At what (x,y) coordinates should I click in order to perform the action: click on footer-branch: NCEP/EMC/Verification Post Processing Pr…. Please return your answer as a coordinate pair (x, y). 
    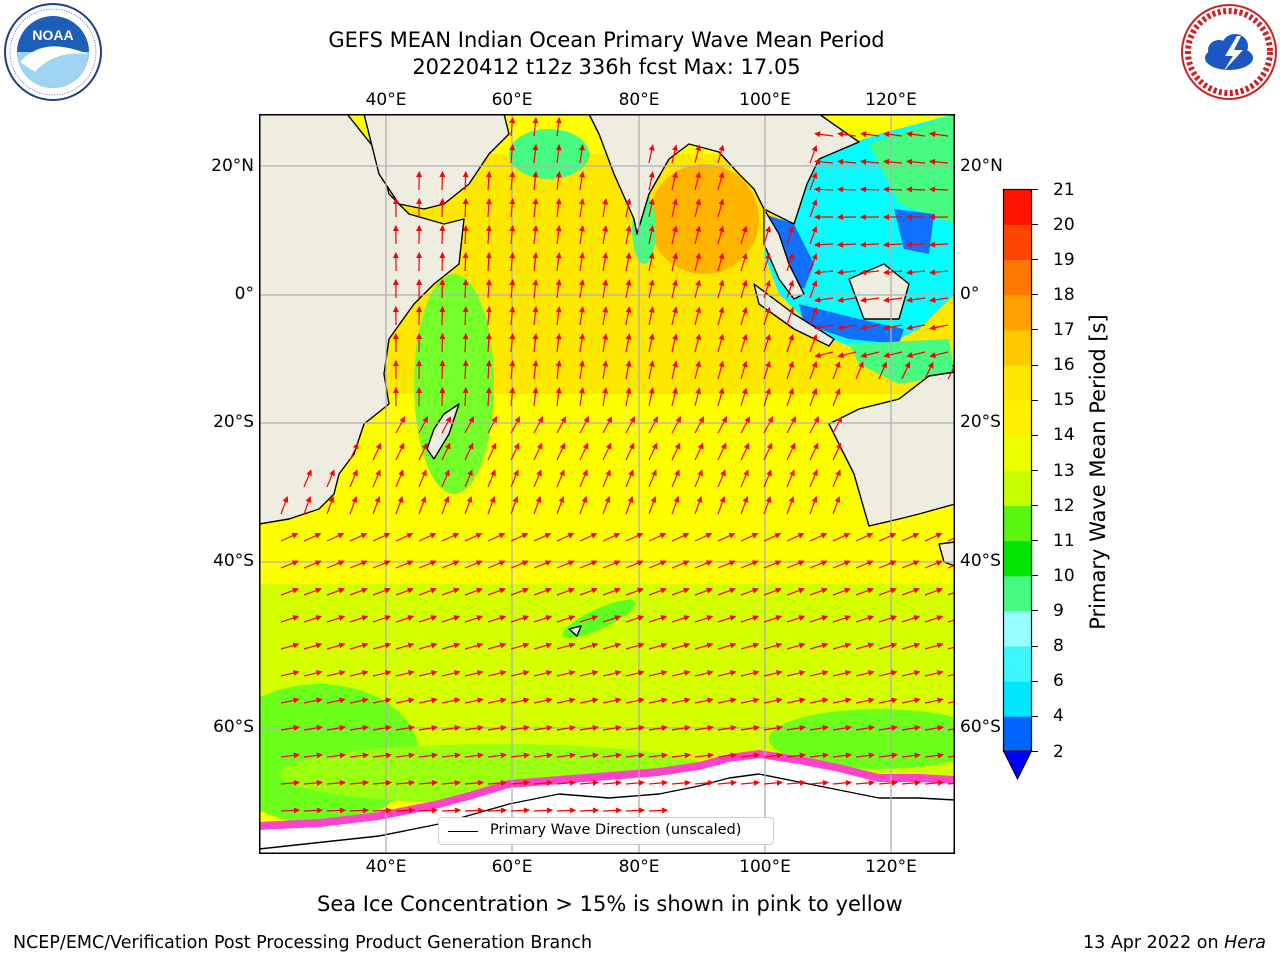
    Looking at the image, I should click on (303, 943).